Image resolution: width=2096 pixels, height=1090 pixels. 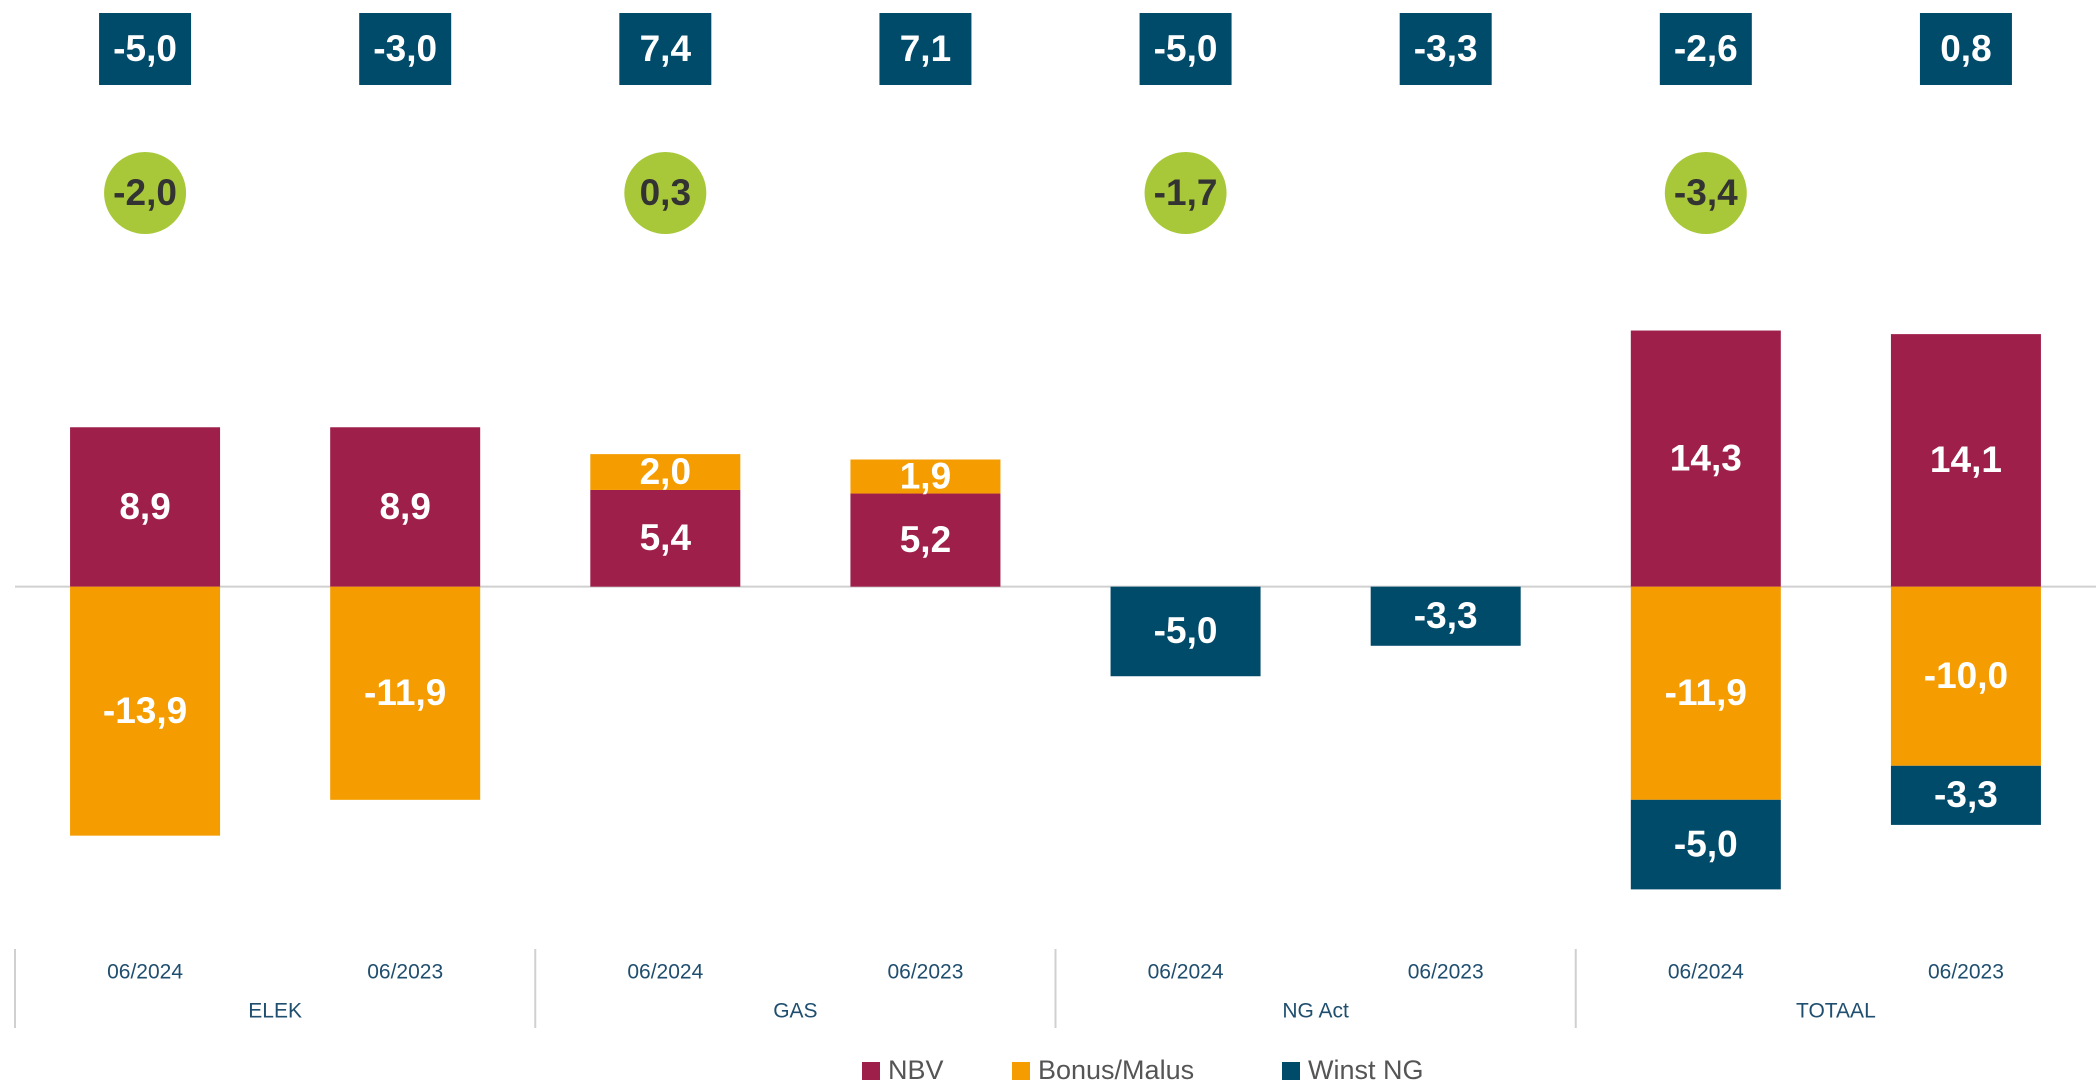 I want to click on group-label: GAS, so click(x=795, y=1011).